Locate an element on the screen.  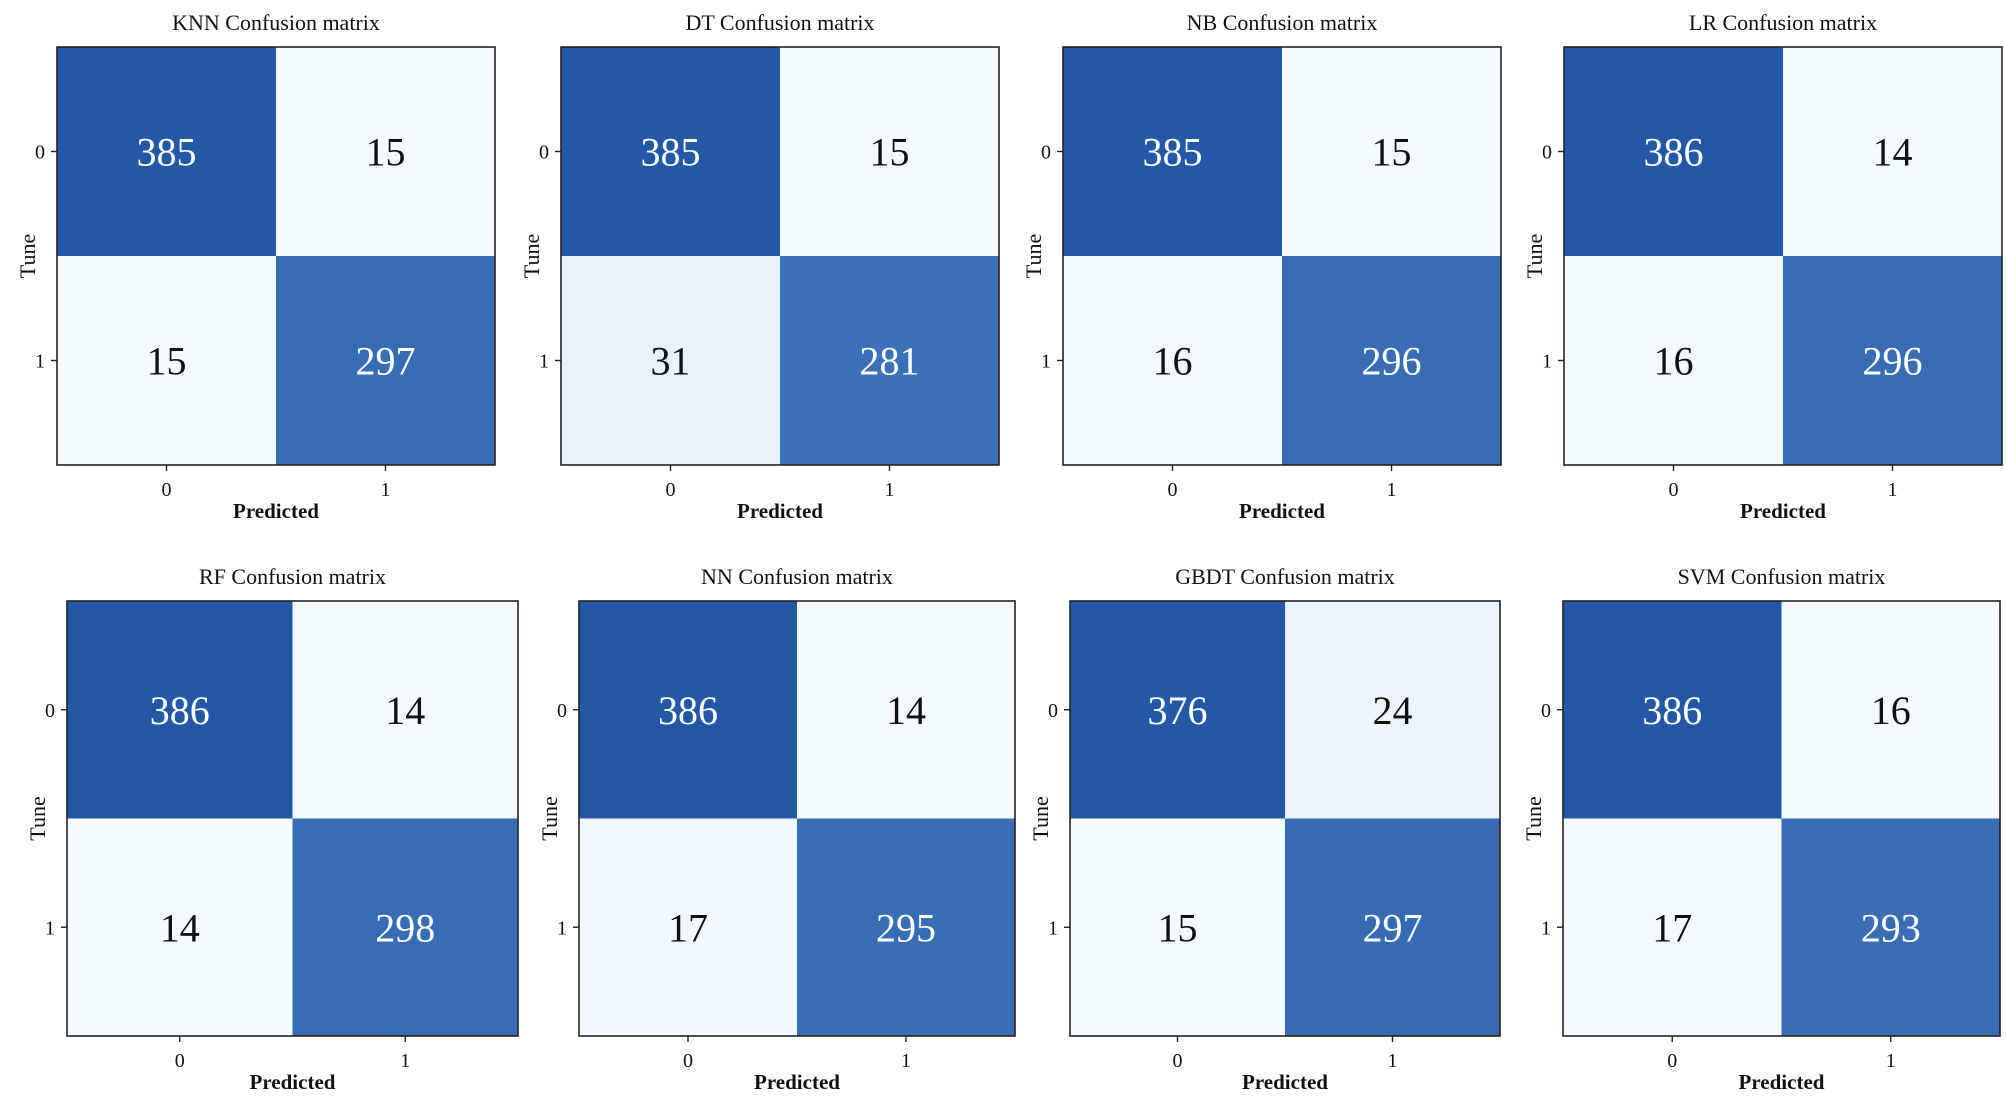
chart-title: GBDT Confusion matrix is located at coordinates (1285, 576).